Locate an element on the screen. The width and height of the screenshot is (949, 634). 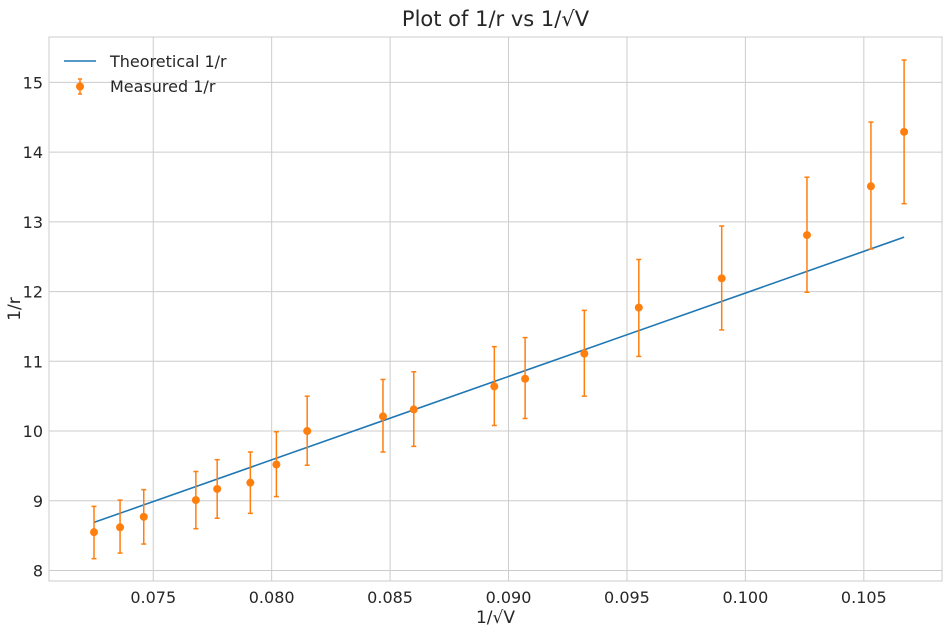
y-tick-label: 11 is located at coordinates (33, 361).